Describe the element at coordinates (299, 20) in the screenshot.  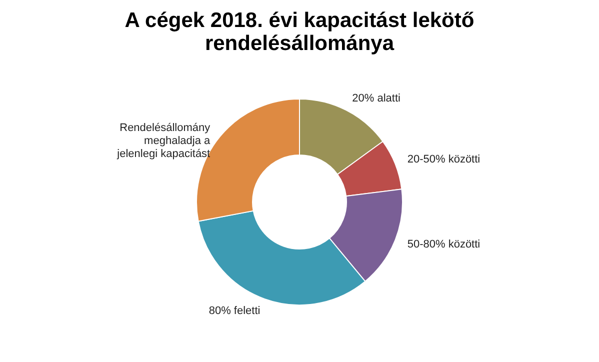
I see `text: A cégek 2018. évi kapacitást lekötő` at that location.